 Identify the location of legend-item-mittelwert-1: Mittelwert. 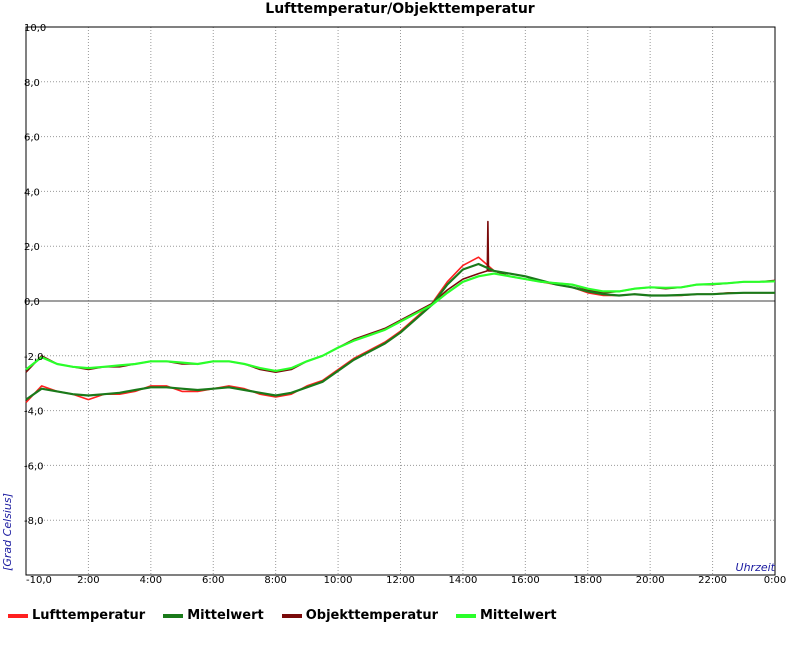
(213, 615).